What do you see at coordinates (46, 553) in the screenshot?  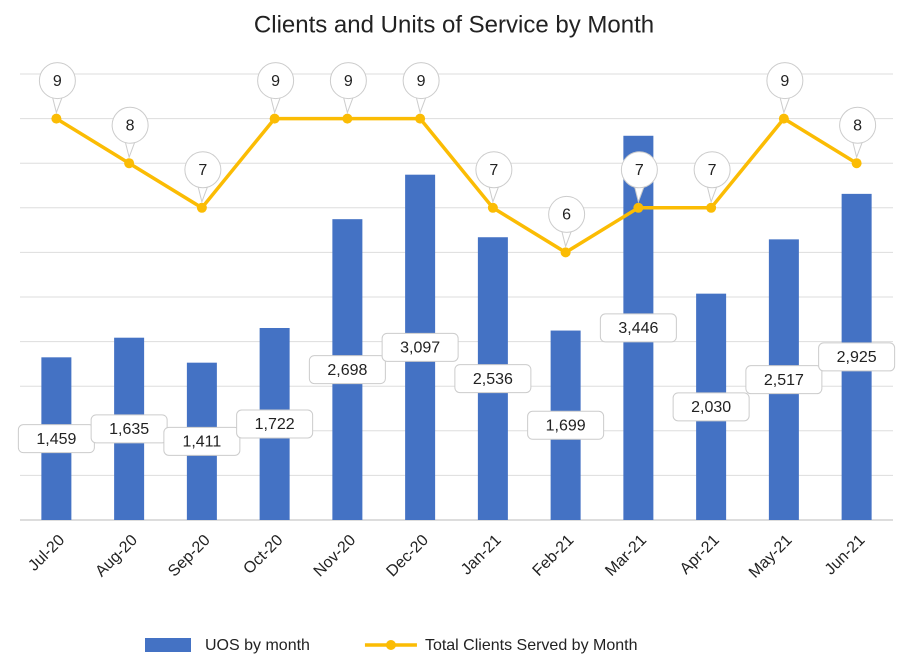 I see `x-tick-label: Jul-20` at bounding box center [46, 553].